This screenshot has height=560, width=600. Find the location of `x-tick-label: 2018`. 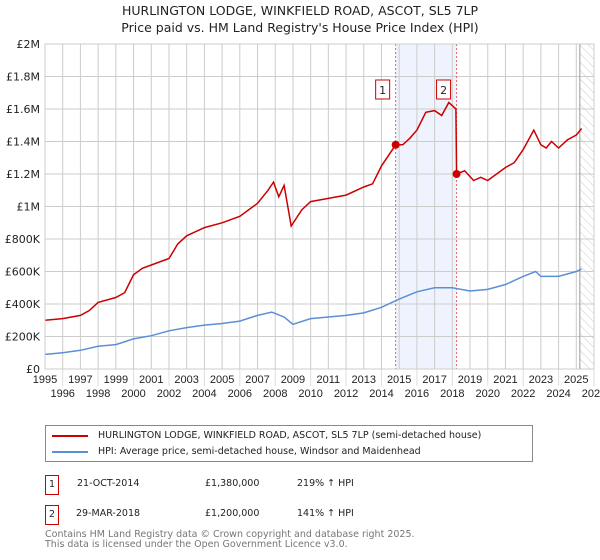

x-tick-label: 2018 is located at coordinates (452, 394).